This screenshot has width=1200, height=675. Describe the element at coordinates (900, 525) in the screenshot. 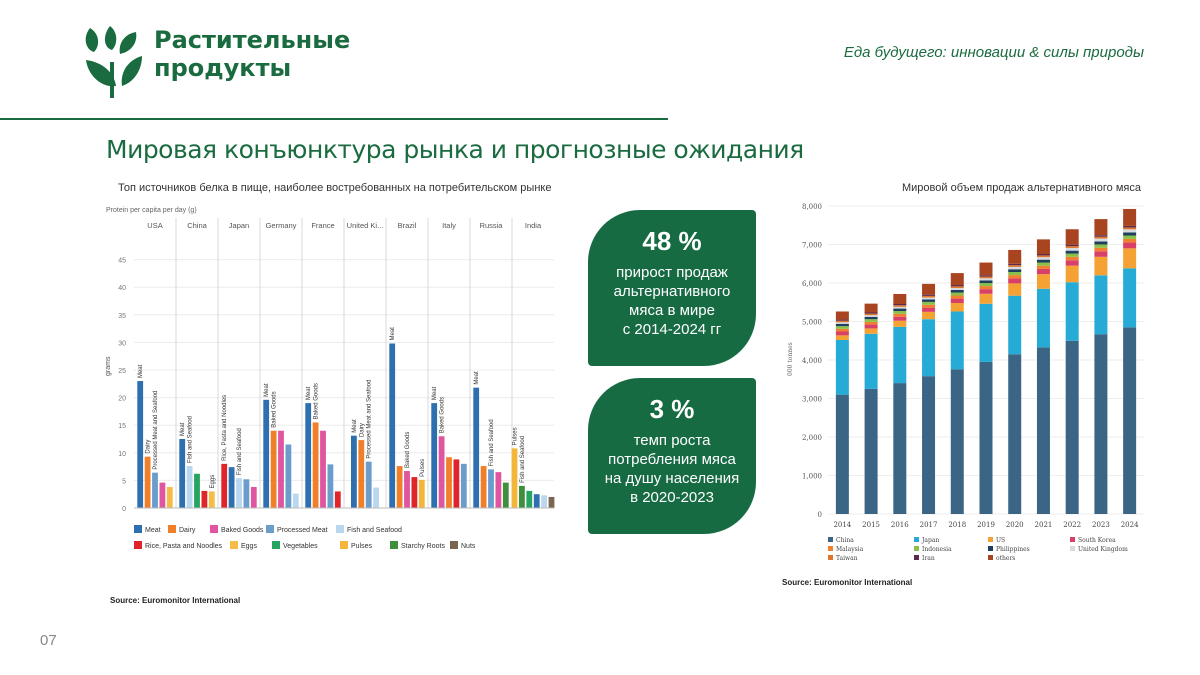

I see `x-tick-label: 2016` at that location.